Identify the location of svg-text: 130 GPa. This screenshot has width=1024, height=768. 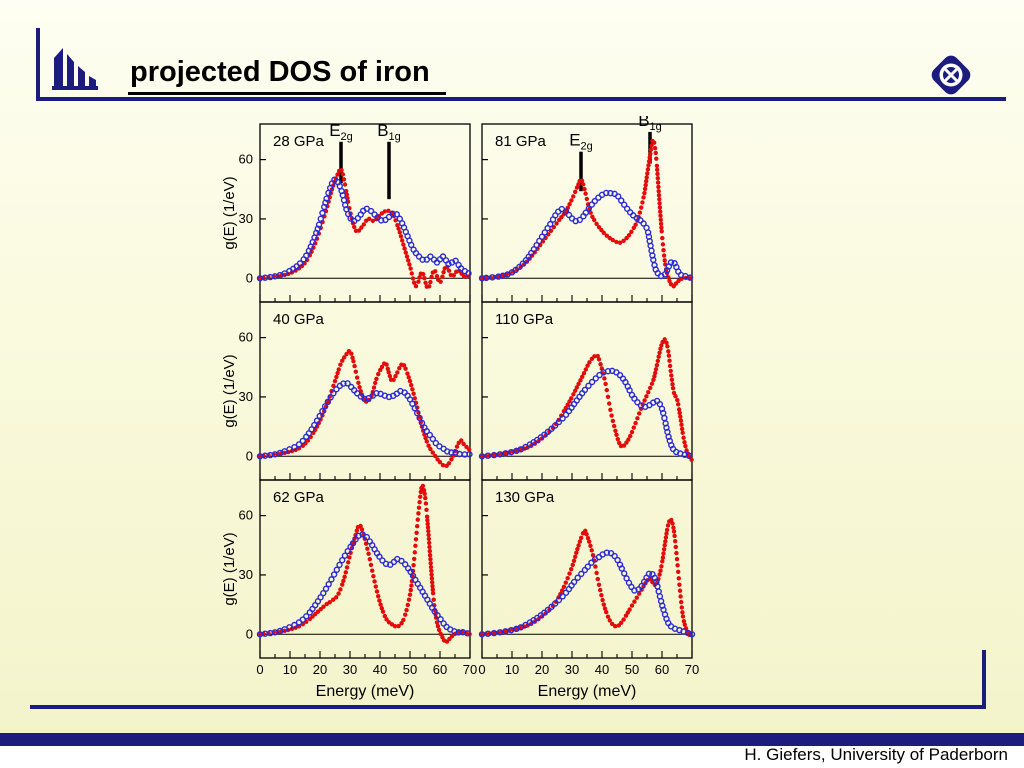
(525, 497).